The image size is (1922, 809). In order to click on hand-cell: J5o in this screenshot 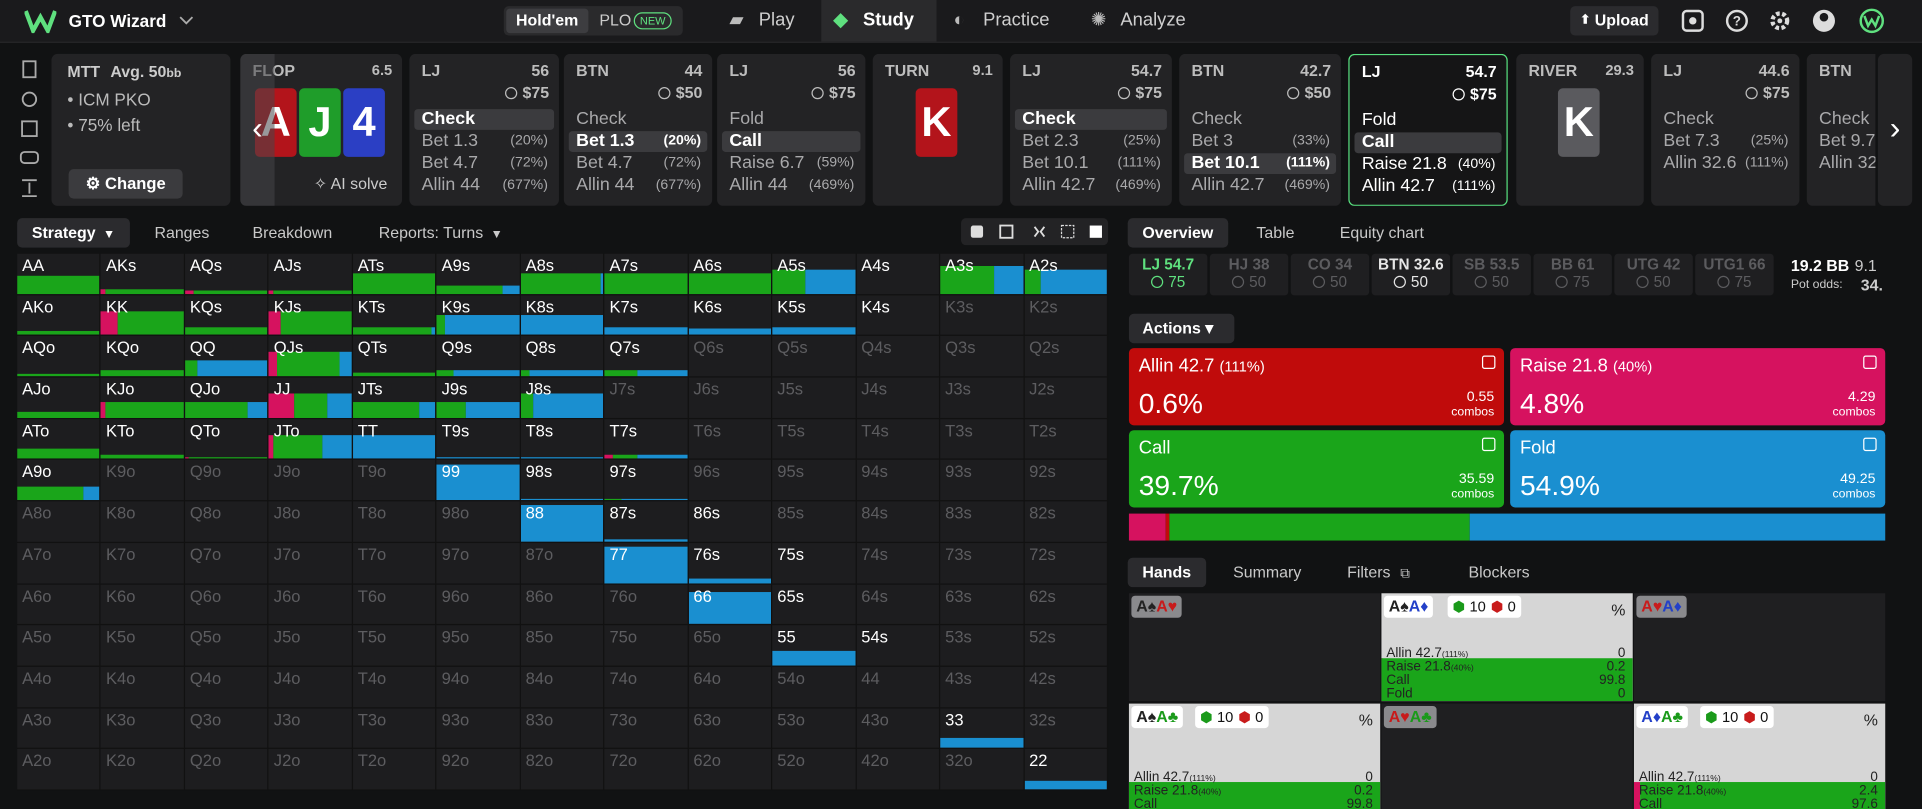, I will do `click(310, 645)`.